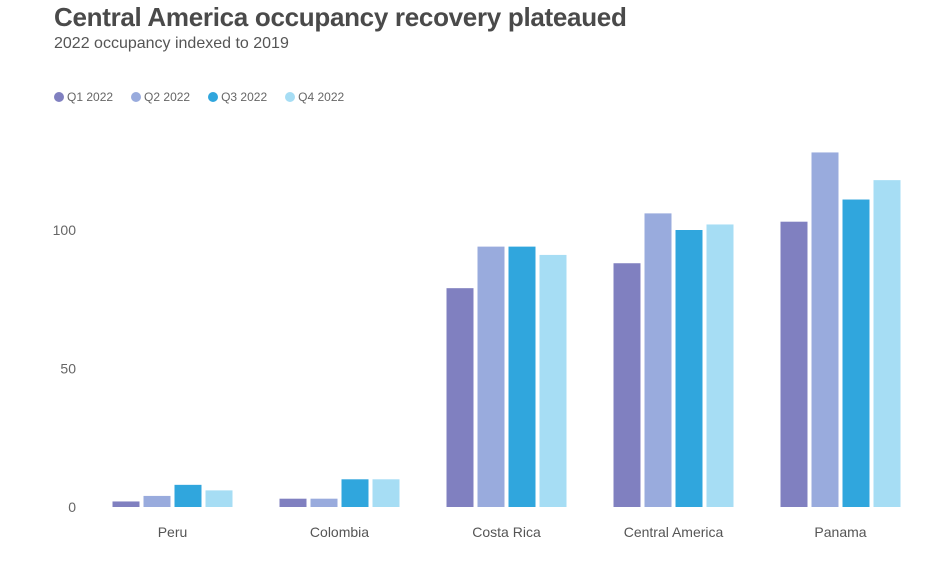  I want to click on x-tick-label-0: Peru, so click(173, 532).